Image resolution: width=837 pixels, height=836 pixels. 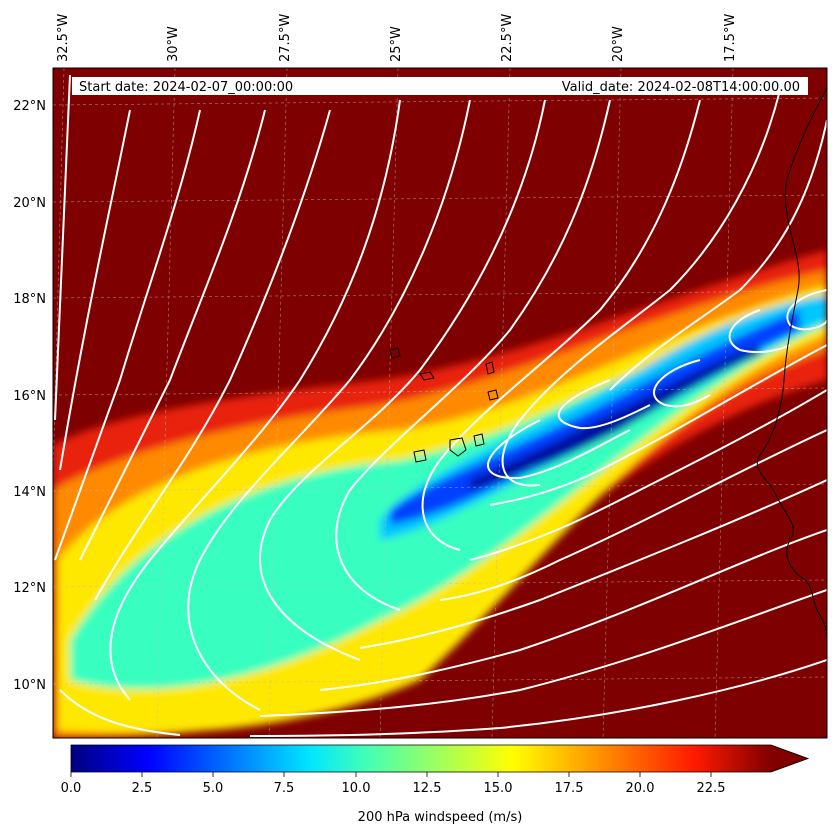 I want to click on colorbar-tick-label: 2.5, so click(x=142, y=788).